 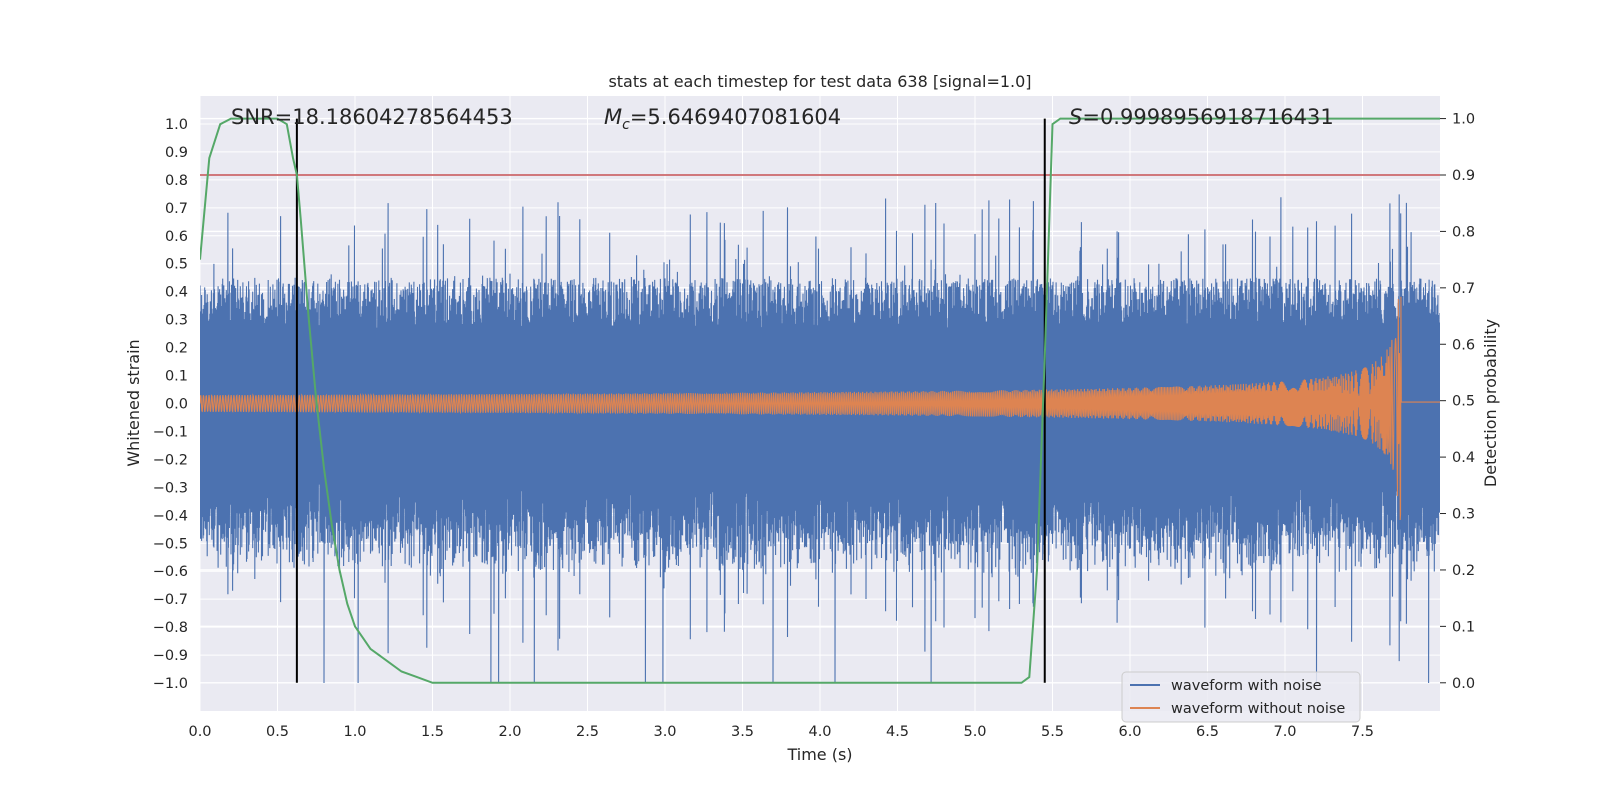 What do you see at coordinates (1490, 403) in the screenshot?
I see `y2-axis-label: Detection probability` at bounding box center [1490, 403].